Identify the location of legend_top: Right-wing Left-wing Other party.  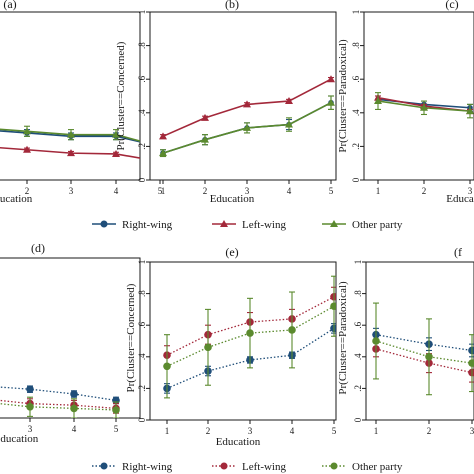
(247, 225).